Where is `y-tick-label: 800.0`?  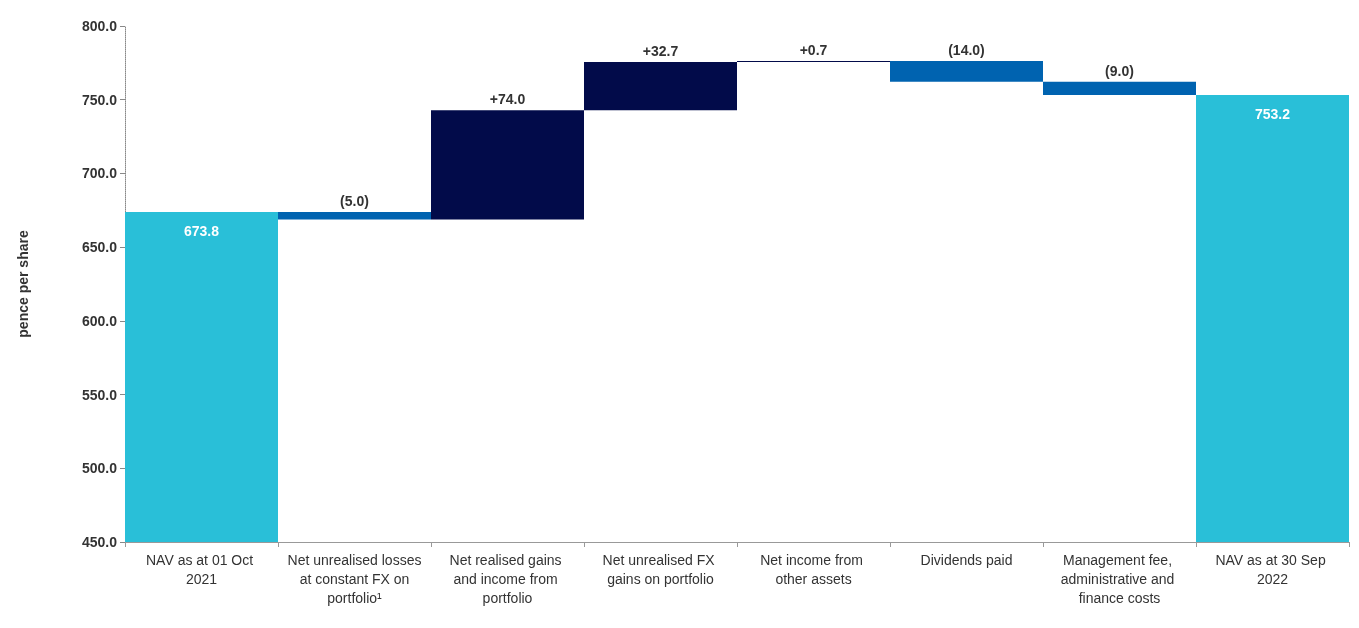
y-tick-label: 800.0 is located at coordinates (99, 26).